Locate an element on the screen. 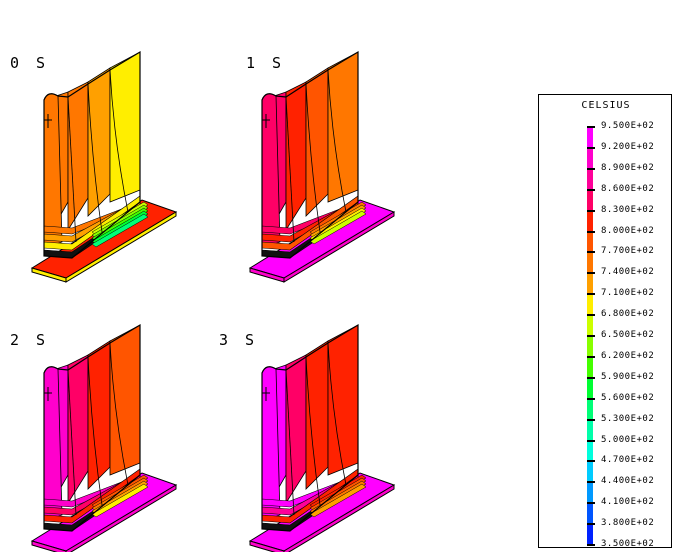 This screenshot has height=556, width=677. legend-entry: 6.500E+02 is located at coordinates (629, 336).